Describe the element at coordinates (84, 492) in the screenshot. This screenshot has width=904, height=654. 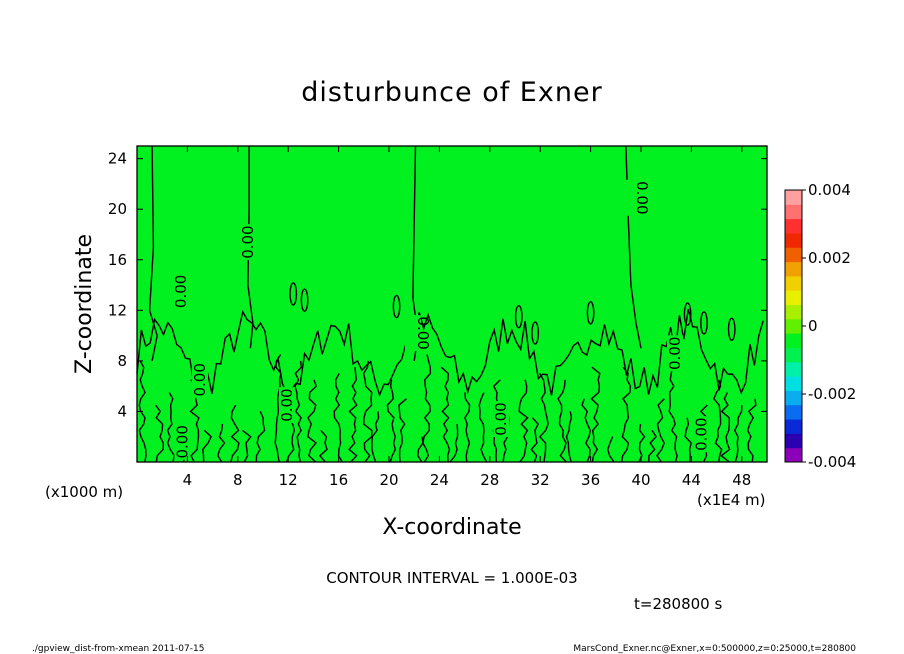
I see `y-unit-note: (x1000 m)` at that location.